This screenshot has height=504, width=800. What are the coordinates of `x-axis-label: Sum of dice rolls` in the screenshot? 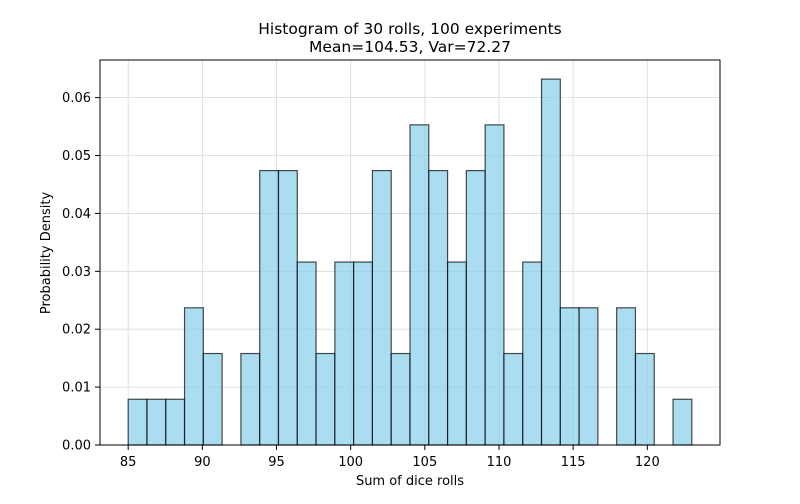 It's located at (410, 481).